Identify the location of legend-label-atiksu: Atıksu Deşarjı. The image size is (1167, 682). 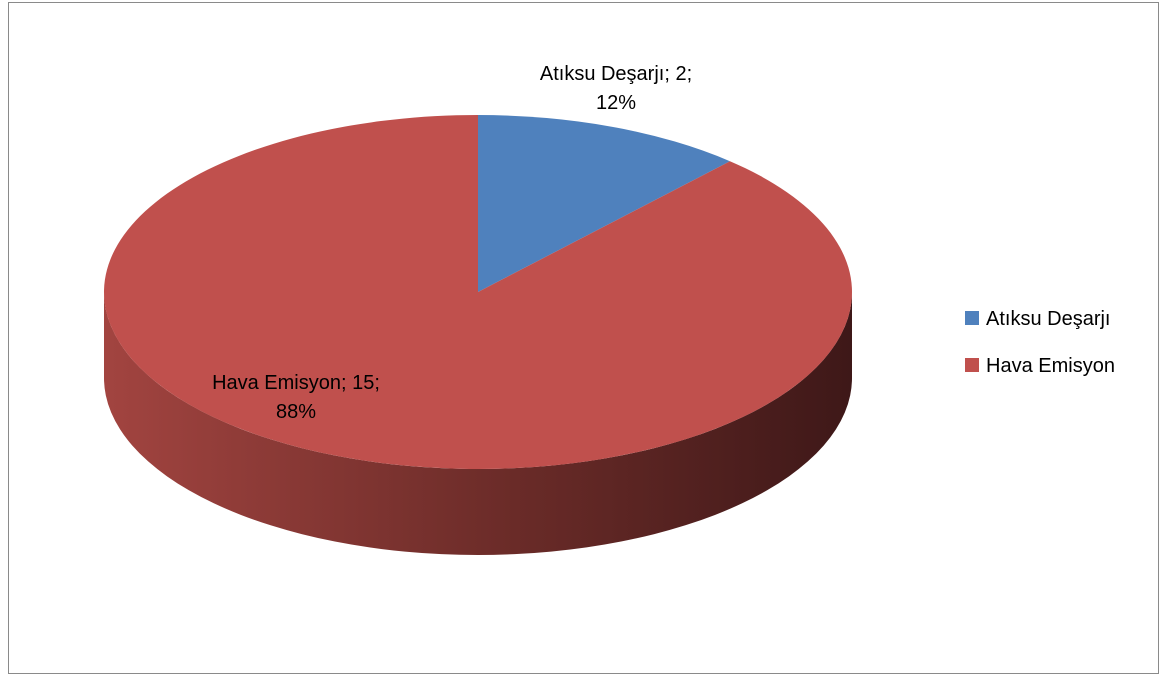
(1048, 319).